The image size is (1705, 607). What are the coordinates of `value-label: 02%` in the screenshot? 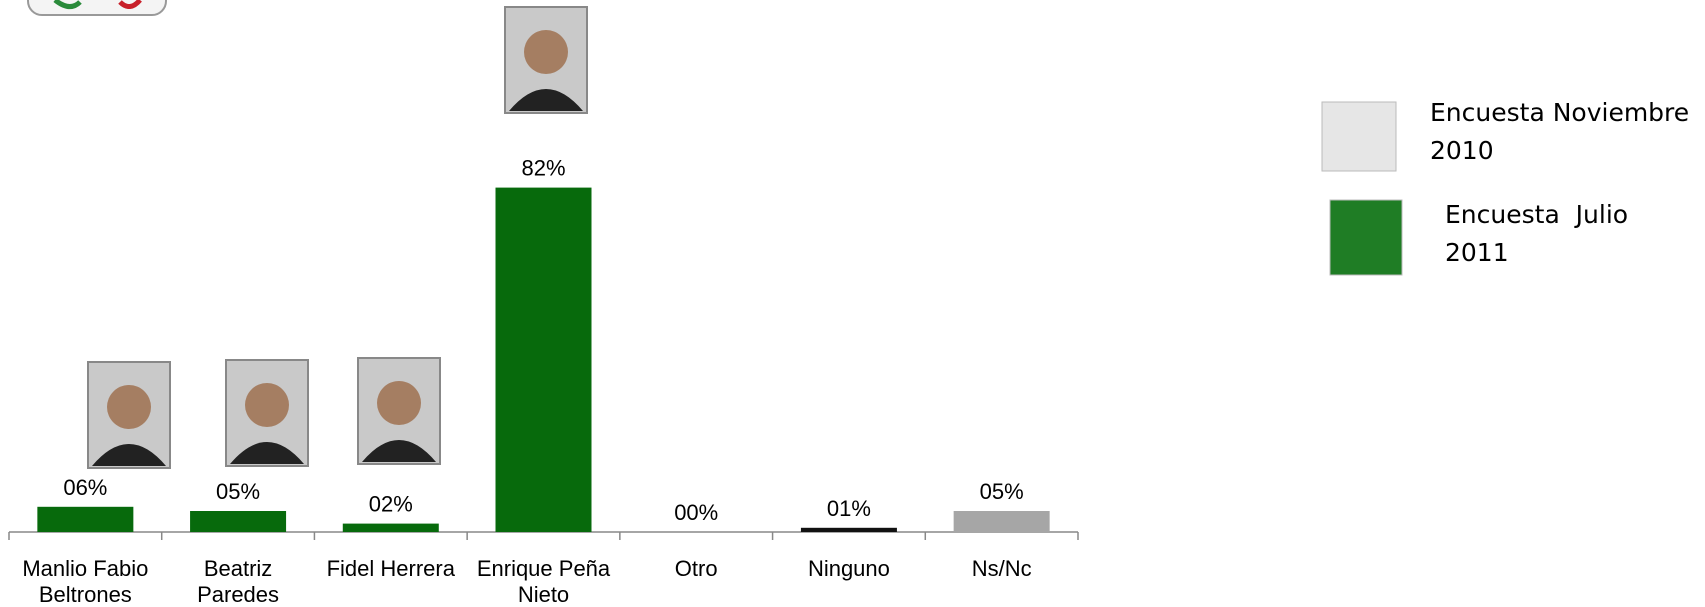 It's located at (391, 504).